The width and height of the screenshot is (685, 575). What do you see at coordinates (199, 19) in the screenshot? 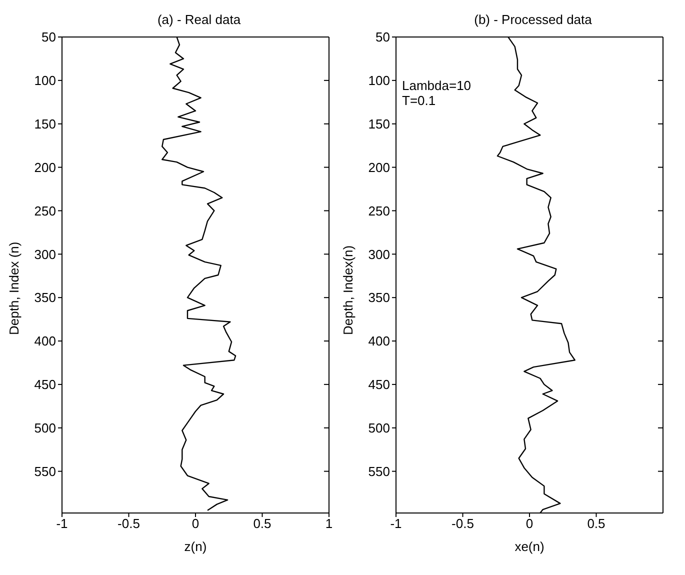
I see `chart-title: (a) - Real data` at bounding box center [199, 19].